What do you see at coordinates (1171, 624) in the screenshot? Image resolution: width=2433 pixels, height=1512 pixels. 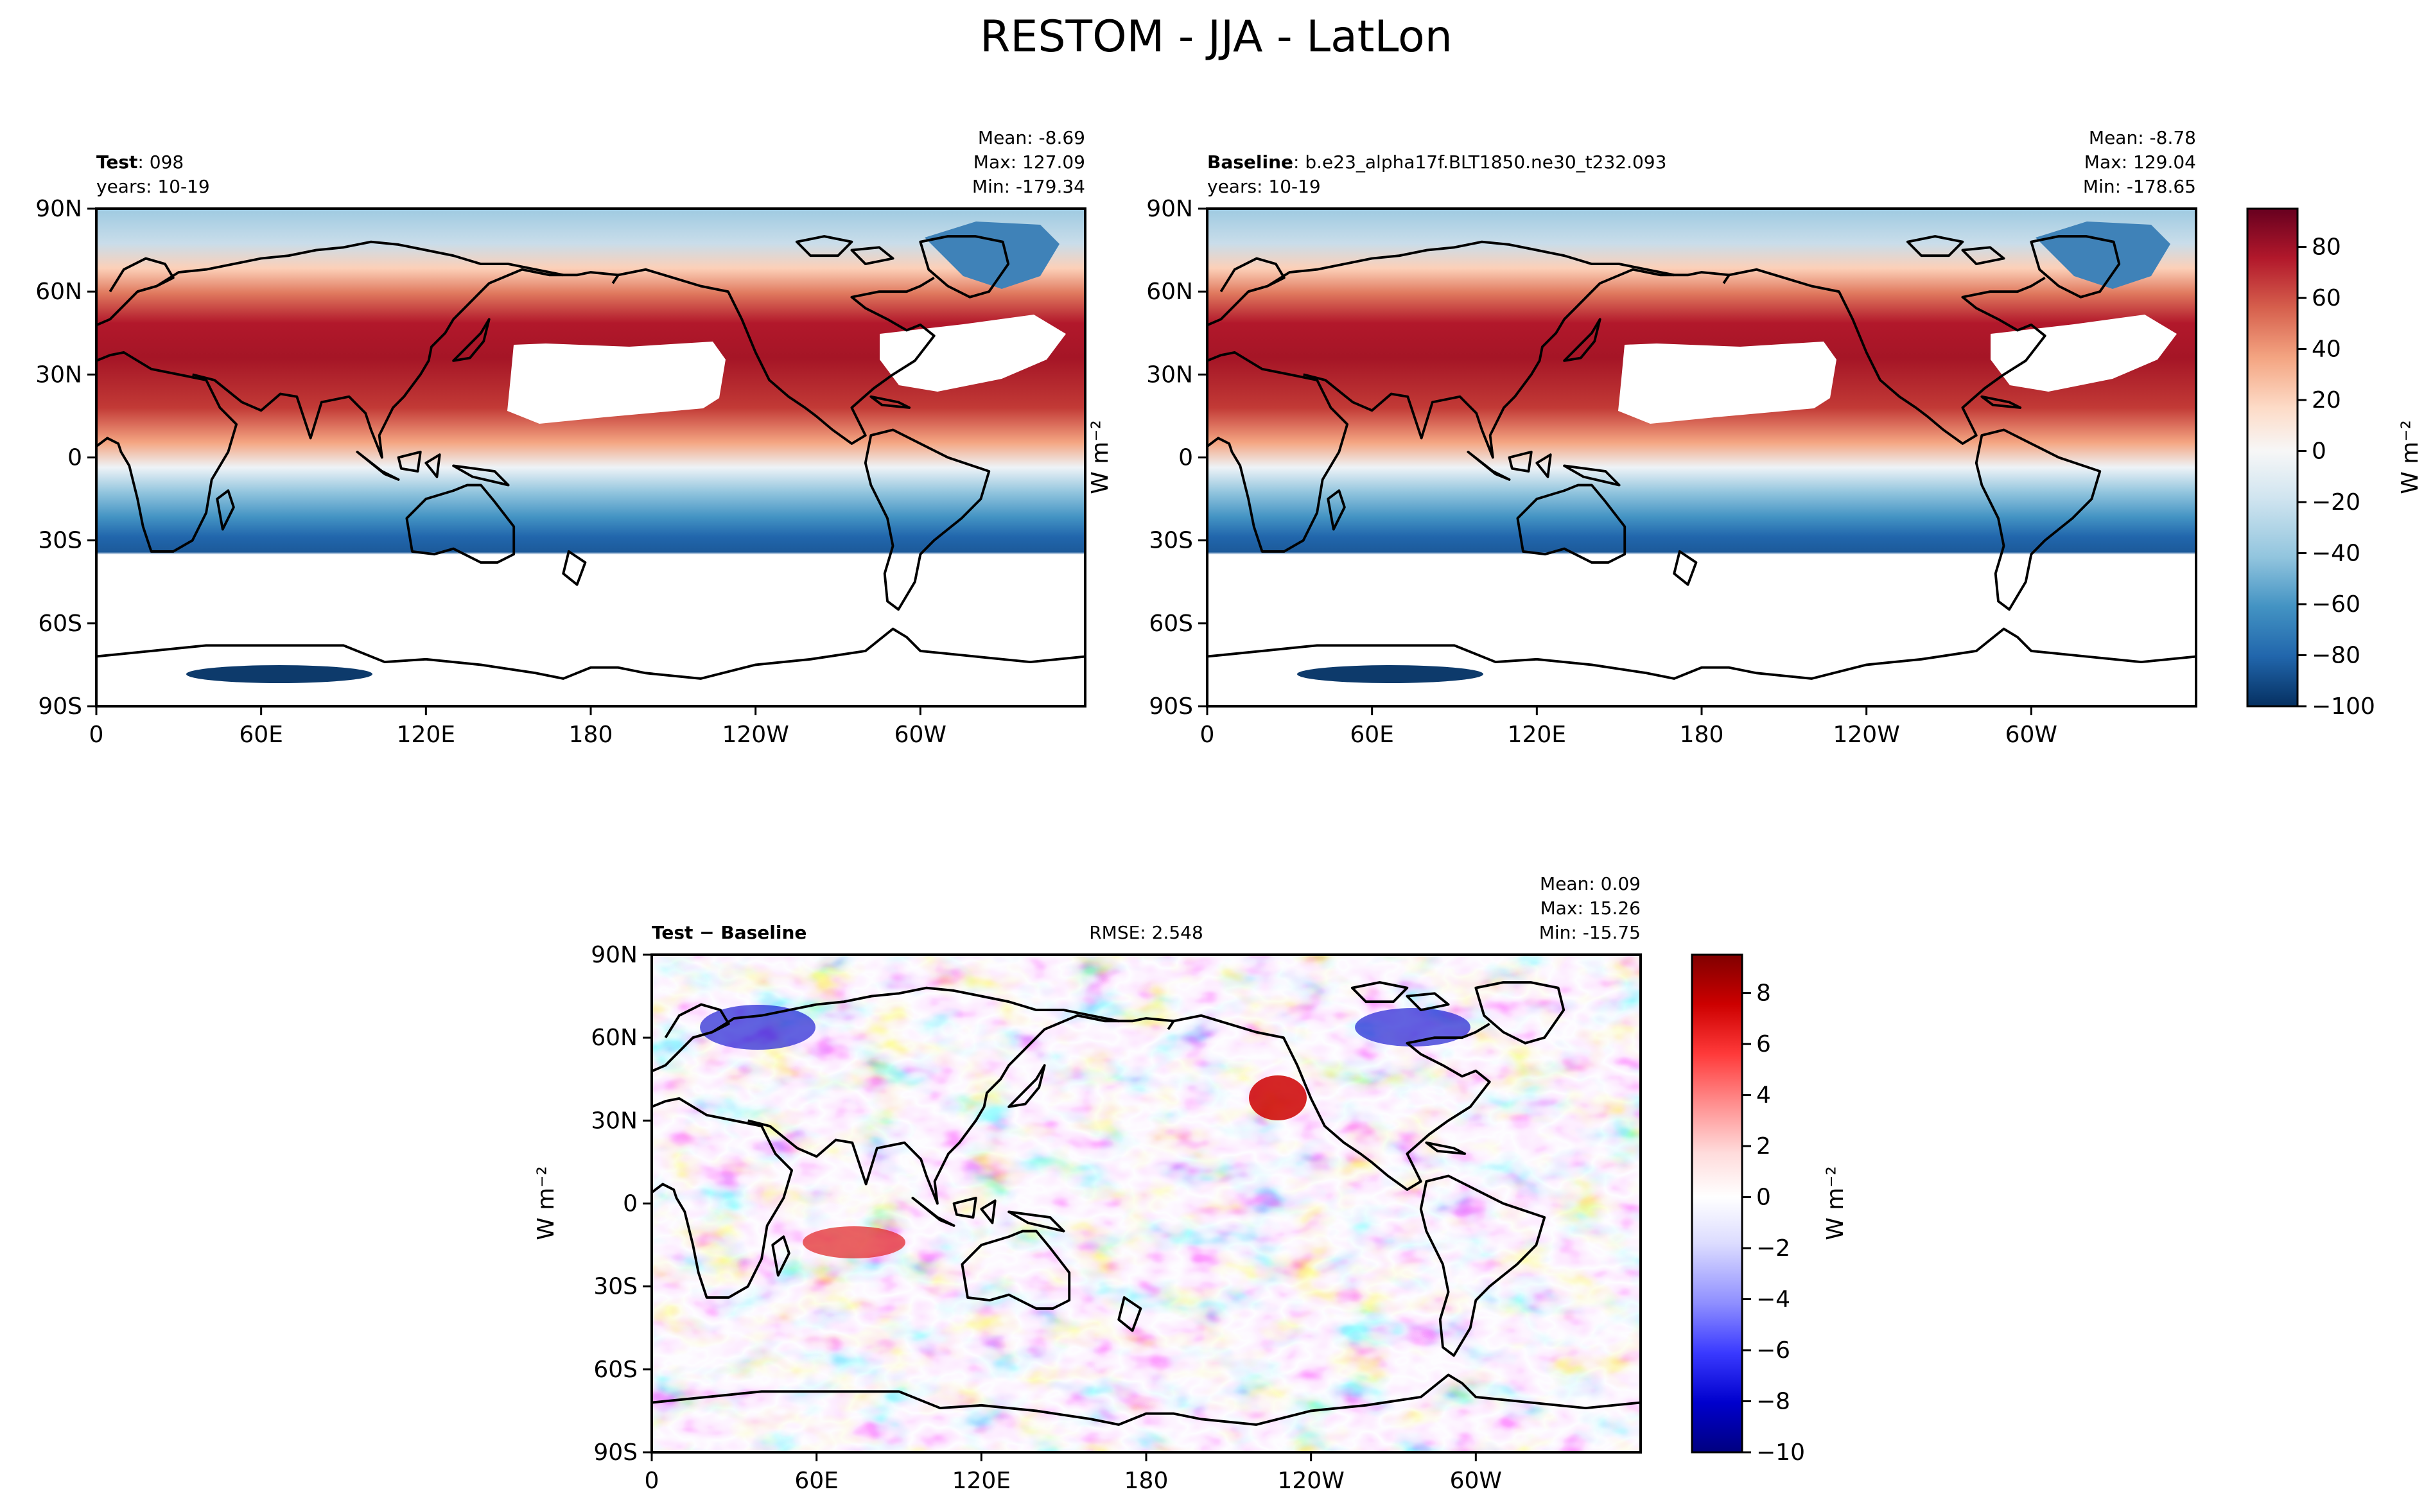 I see `baseline-ytick-label: 60S` at bounding box center [1171, 624].